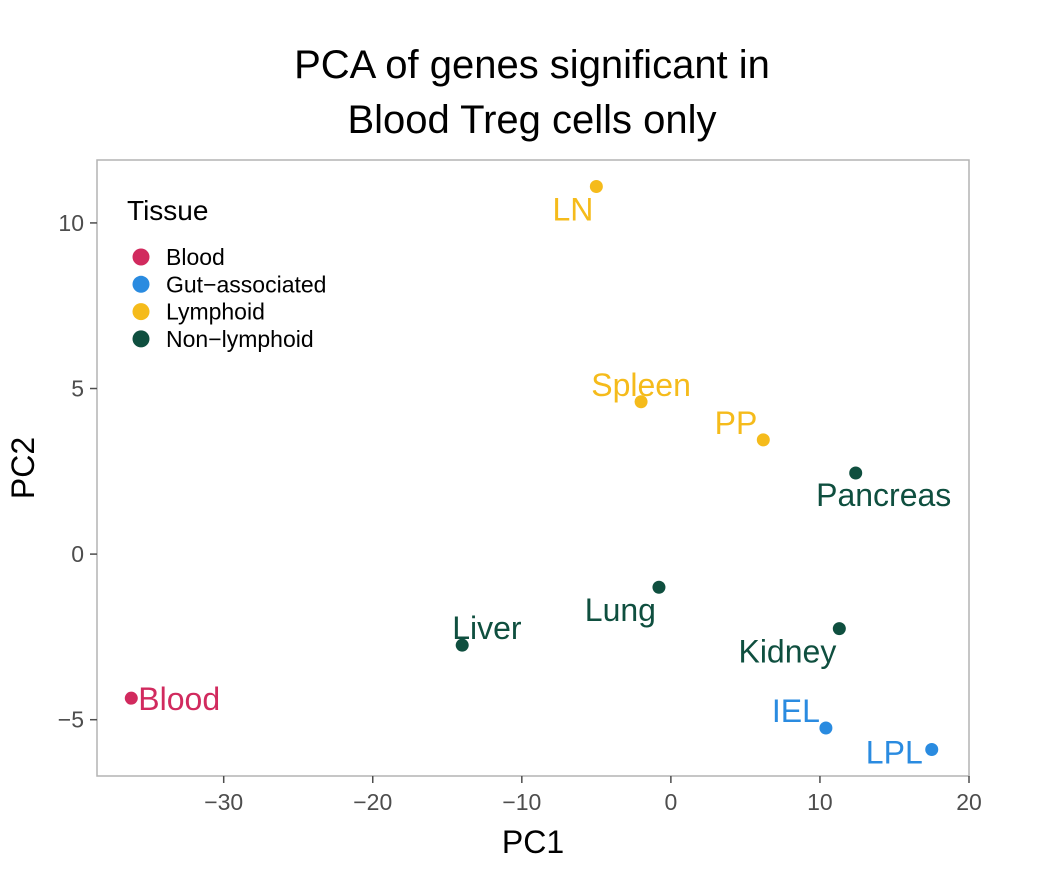 Image resolution: width=1051 pixels, height=873 pixels. Describe the element at coordinates (77, 554) in the screenshot. I see `y-tick-label: 0` at that location.